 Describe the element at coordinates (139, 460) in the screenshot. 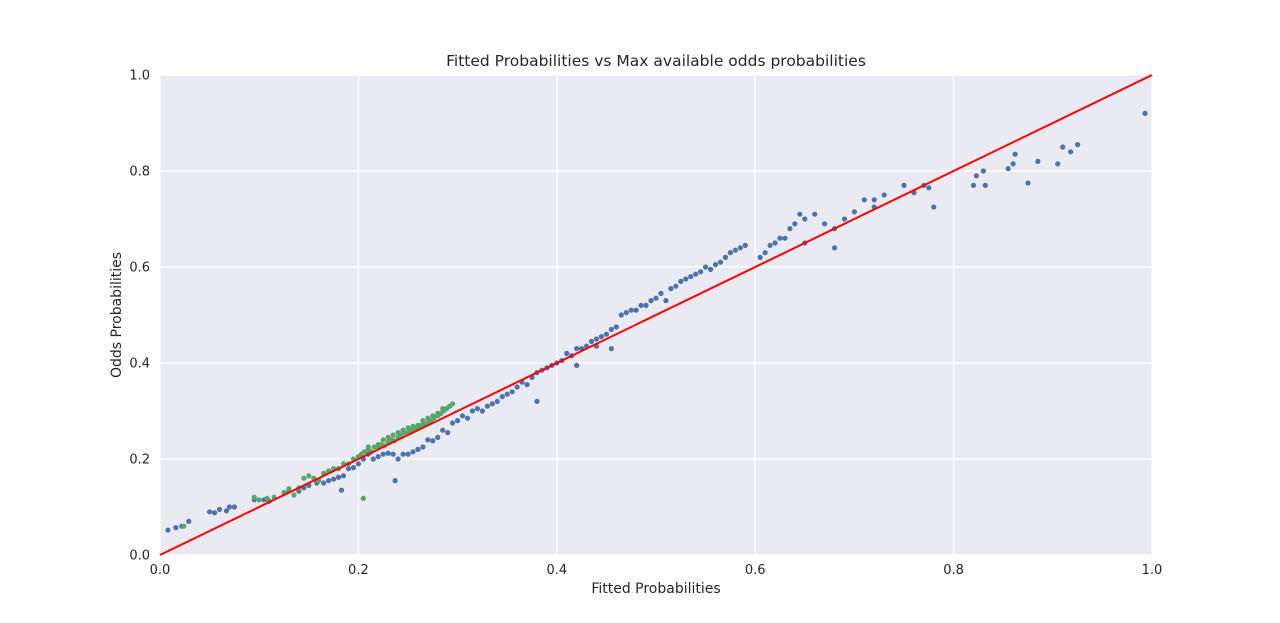

I see `y-tick-label: 0.2` at that location.